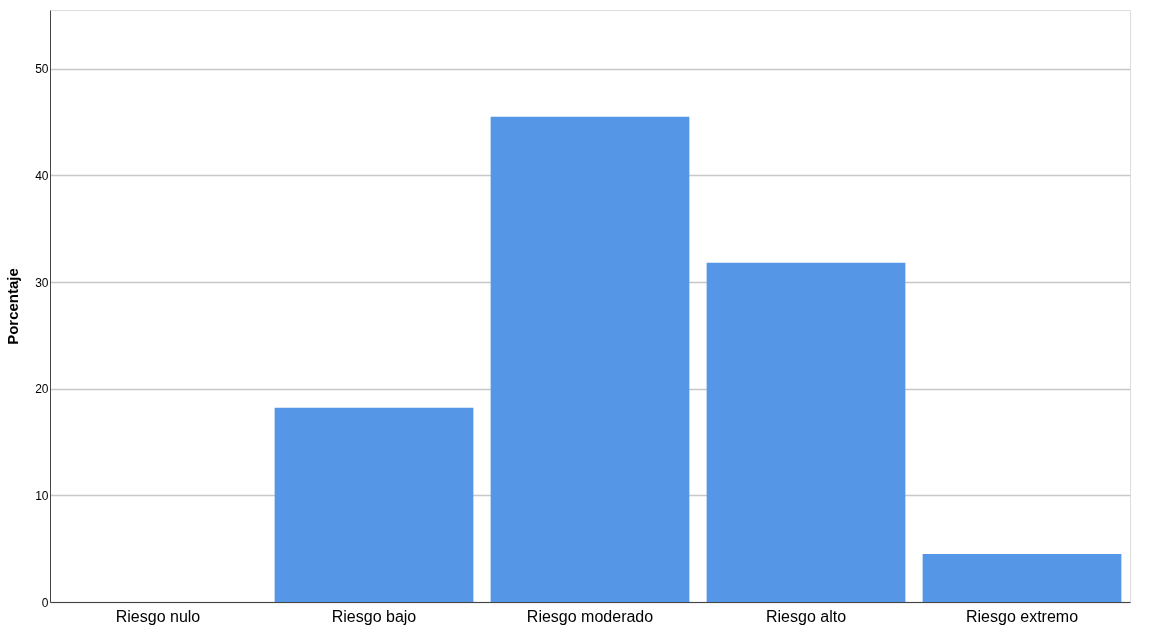 The height and width of the screenshot is (637, 1173). What do you see at coordinates (374, 616) in the screenshot?
I see `x-tick-label: Riesgo bajo` at bounding box center [374, 616].